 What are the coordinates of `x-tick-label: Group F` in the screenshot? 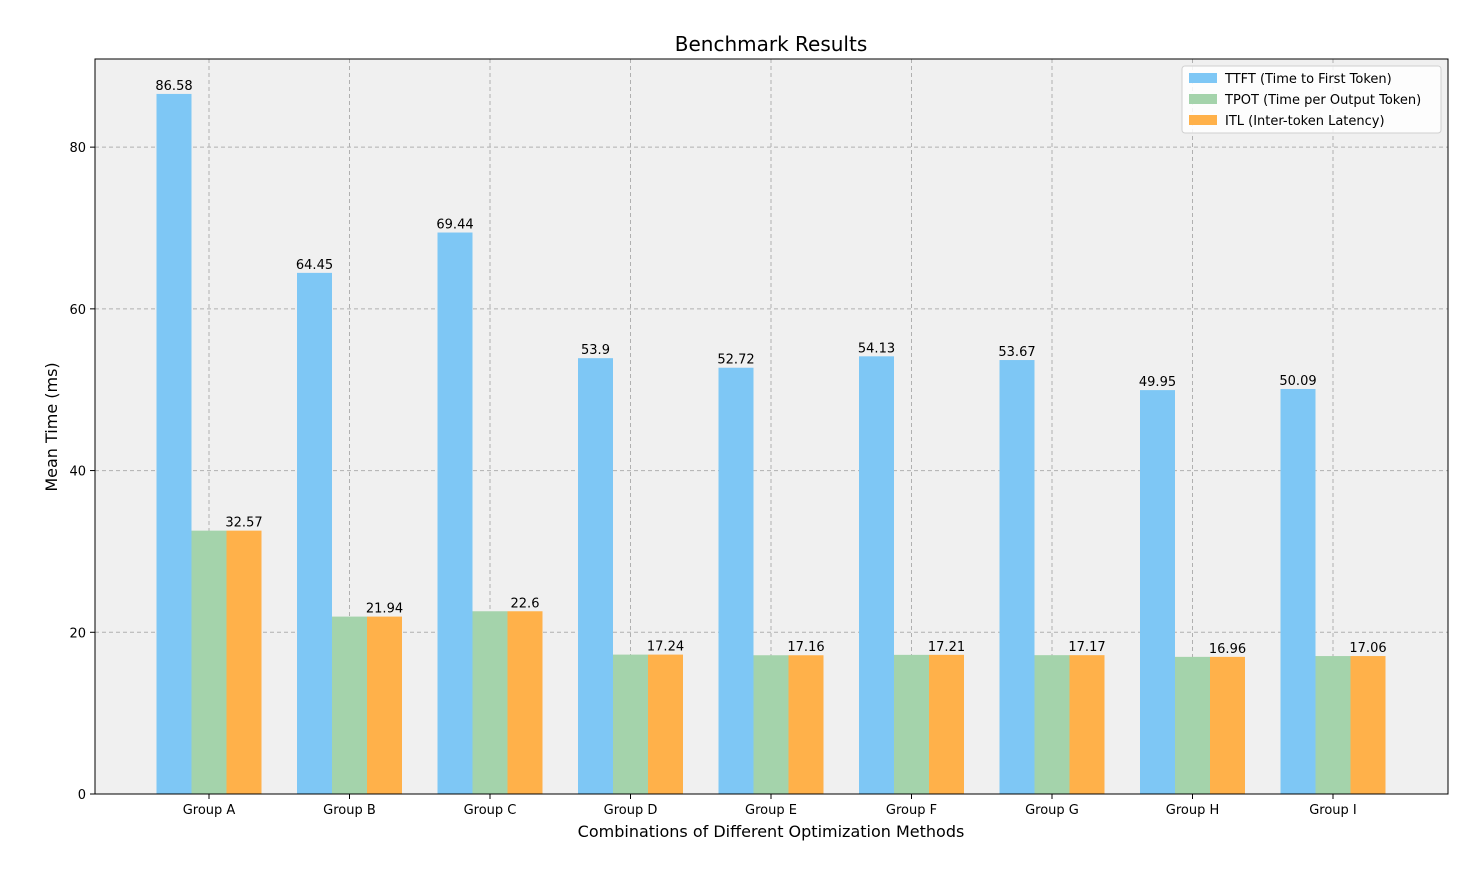 It's located at (911, 810).